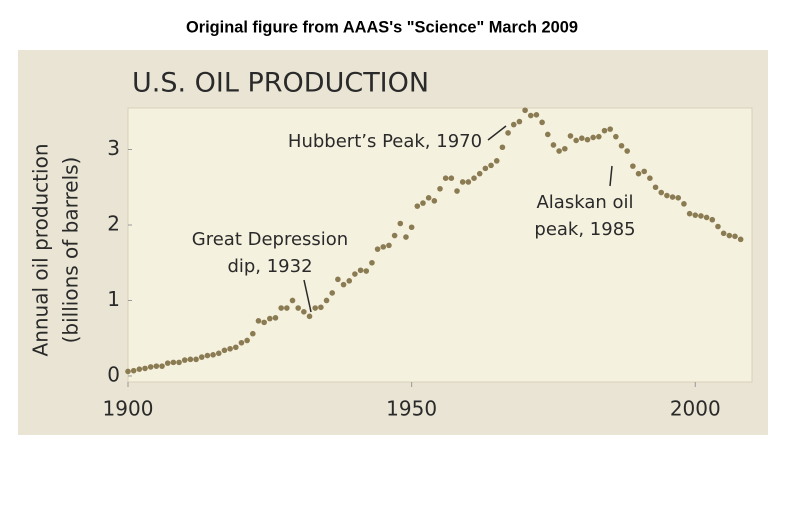 The width and height of the screenshot is (800, 512). What do you see at coordinates (113, 374) in the screenshot?
I see `y-tick-label: 0` at bounding box center [113, 374].